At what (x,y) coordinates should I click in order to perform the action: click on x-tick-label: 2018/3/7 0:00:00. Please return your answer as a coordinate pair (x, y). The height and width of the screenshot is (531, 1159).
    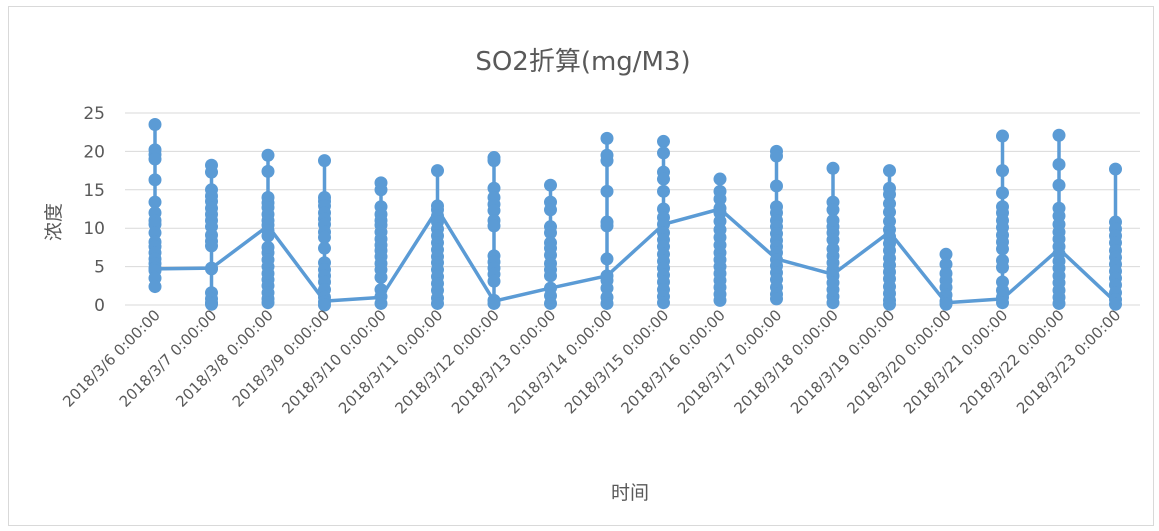
    Looking at the image, I should click on (168, 358).